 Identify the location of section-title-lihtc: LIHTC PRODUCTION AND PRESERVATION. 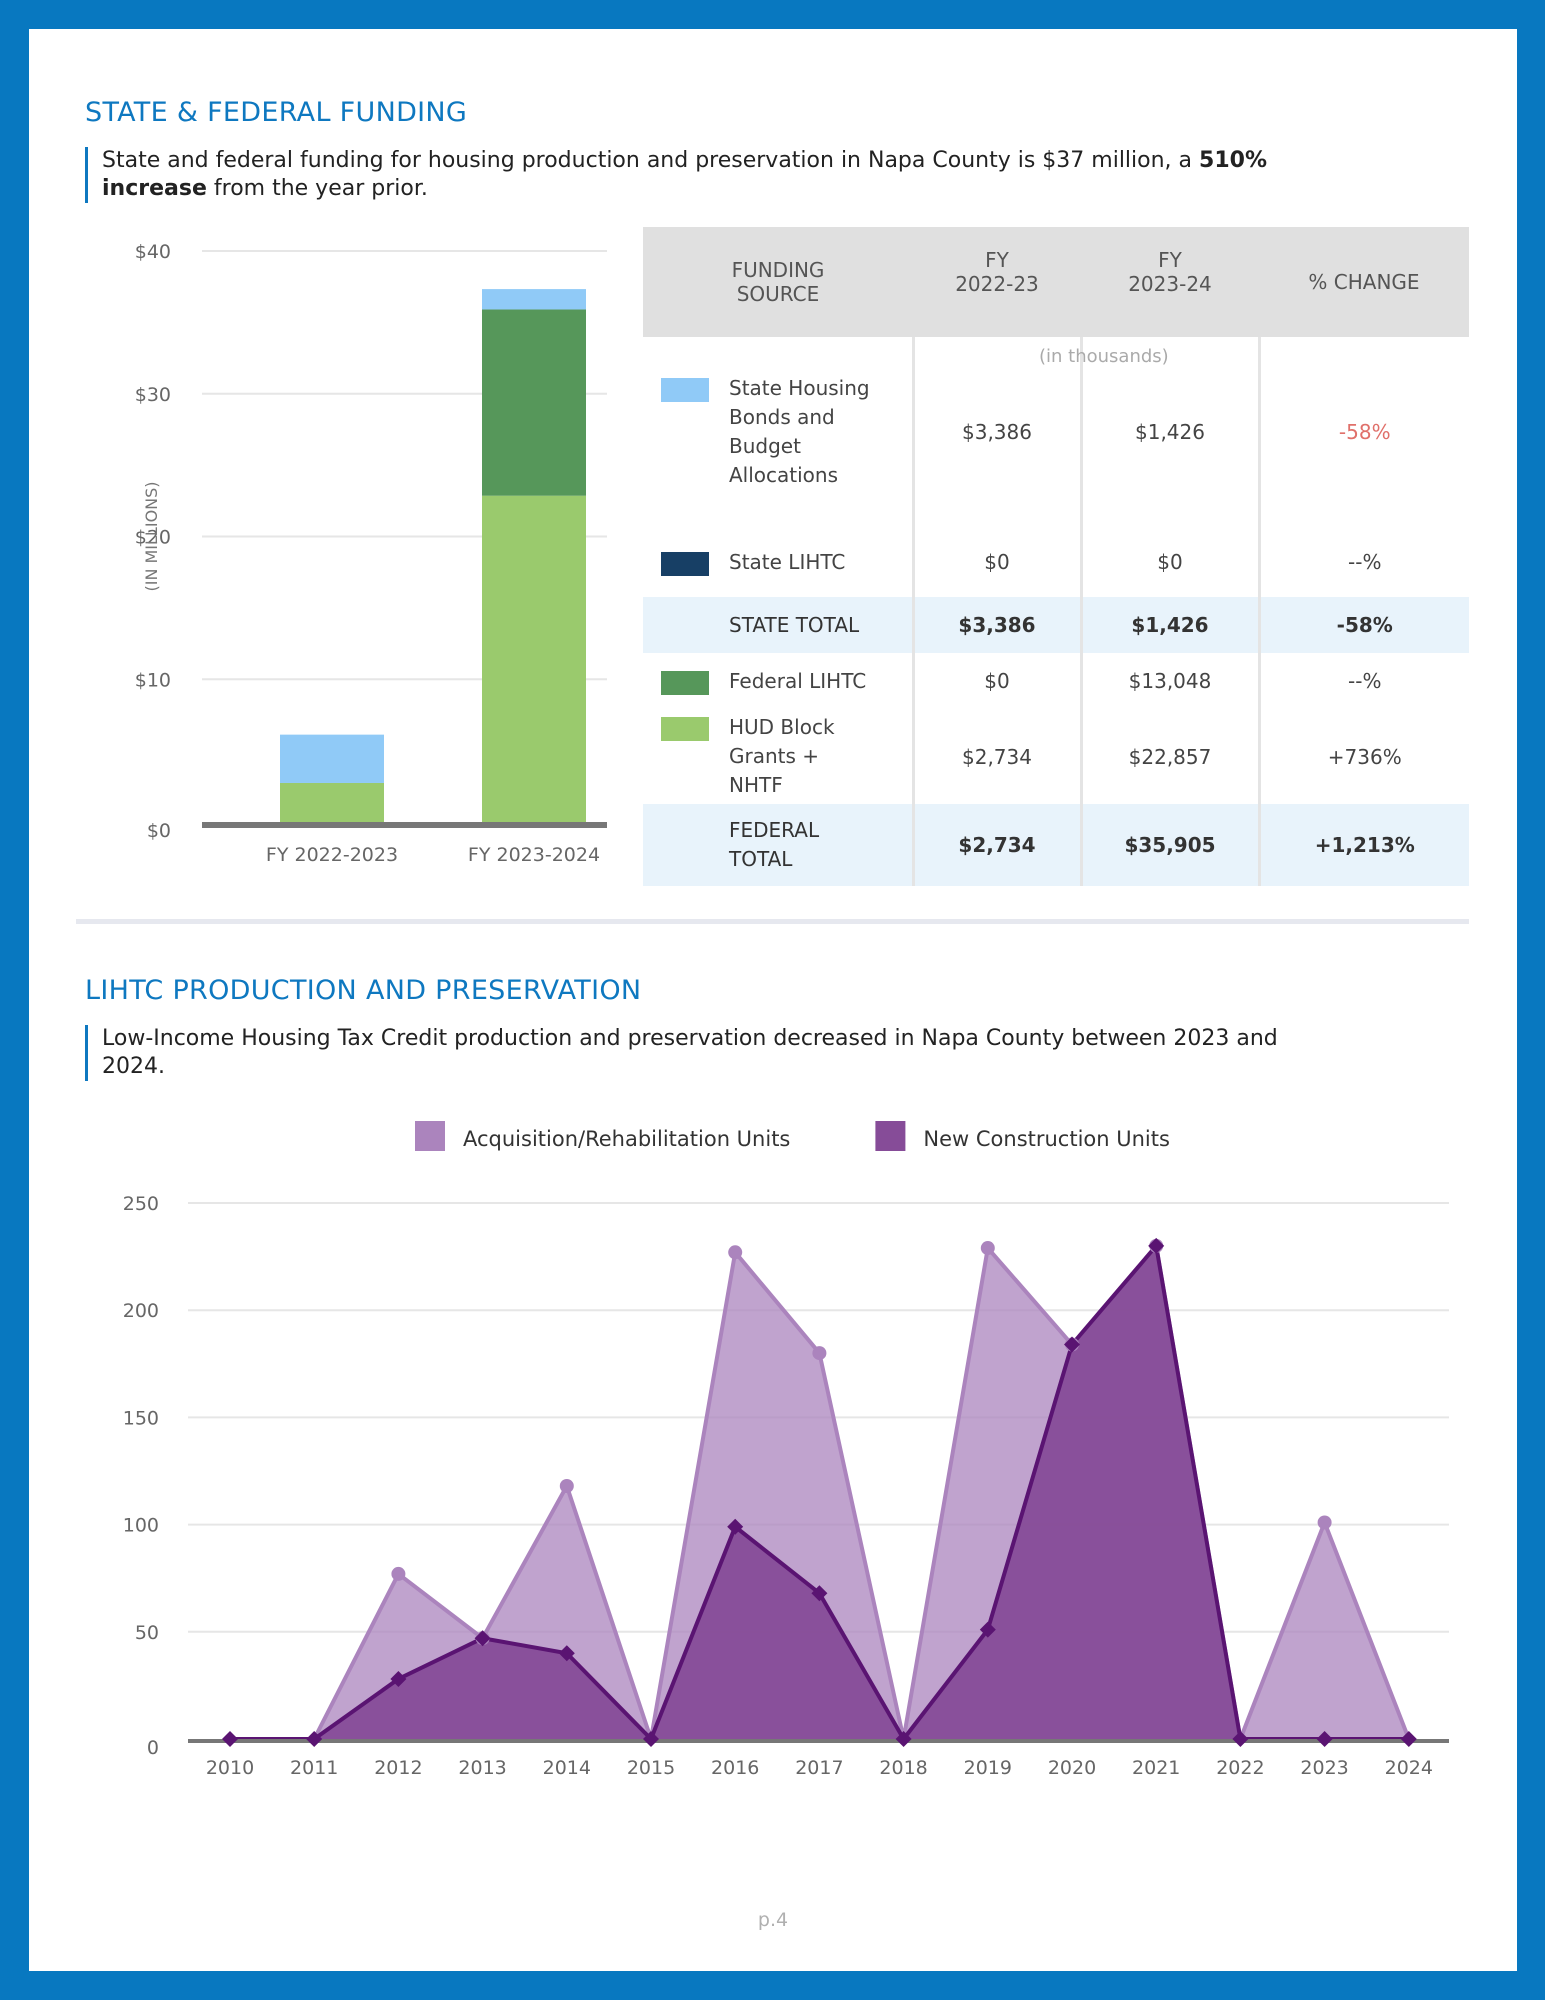
(363, 990).